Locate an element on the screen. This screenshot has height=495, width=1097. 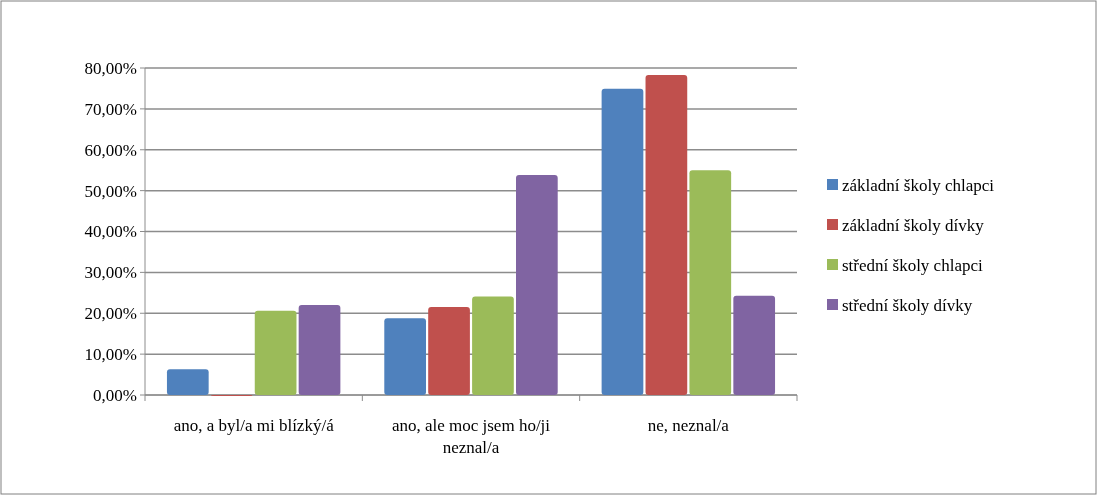
y-tick-label: 30,00% is located at coordinates (110, 273).